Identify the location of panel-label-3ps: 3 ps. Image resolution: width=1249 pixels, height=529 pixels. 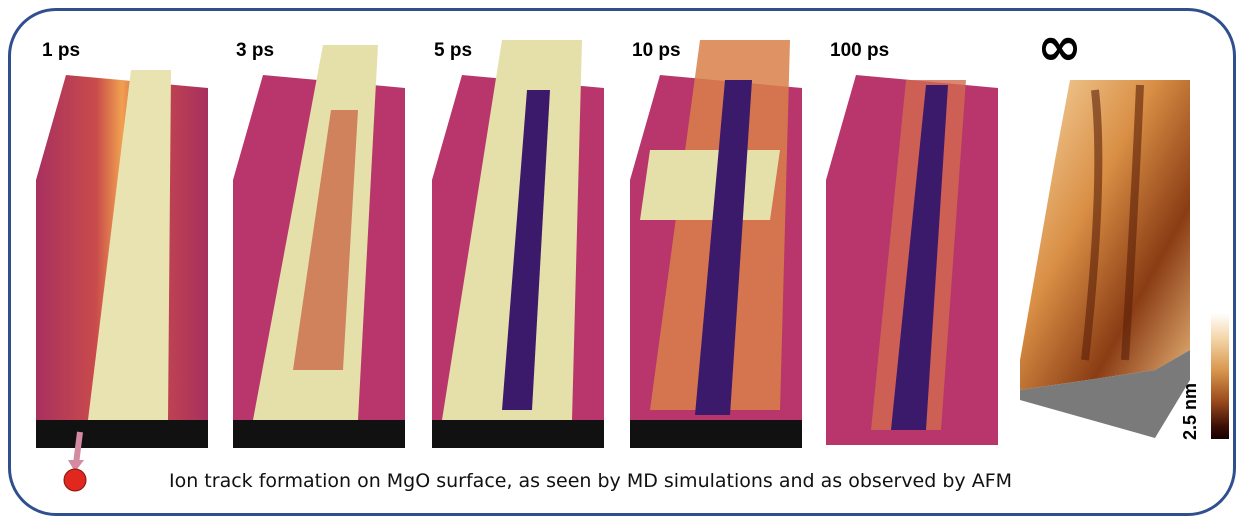
(255, 50).